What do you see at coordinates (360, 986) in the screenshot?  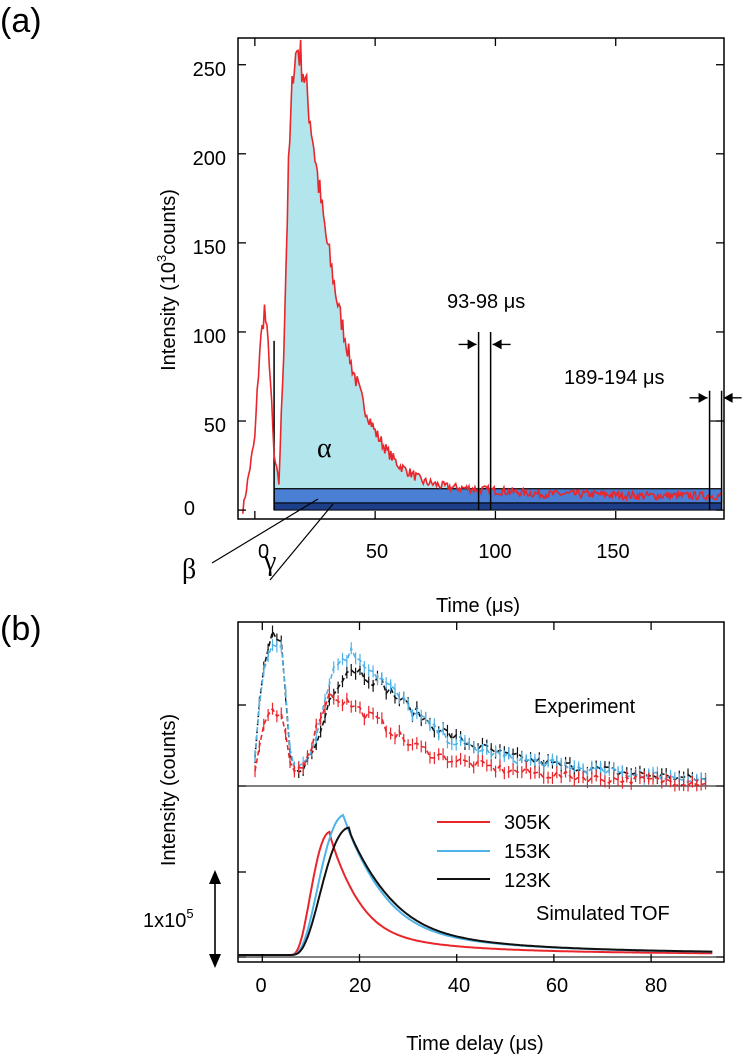 I see `x-tick-label-b-20: 20` at bounding box center [360, 986].